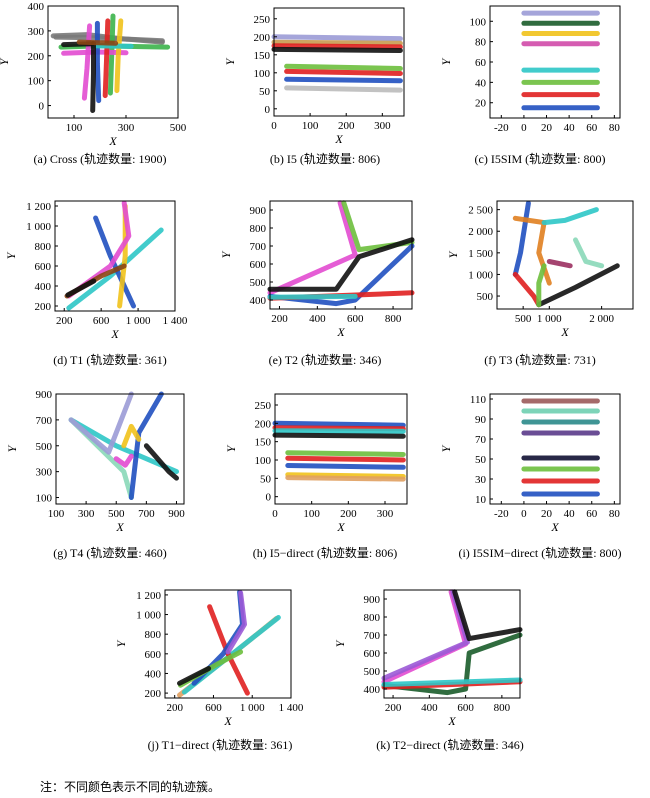 This screenshot has height=798, width=650. Describe the element at coordinates (340, 527) in the screenshot. I see `xlabel-h: X` at that location.